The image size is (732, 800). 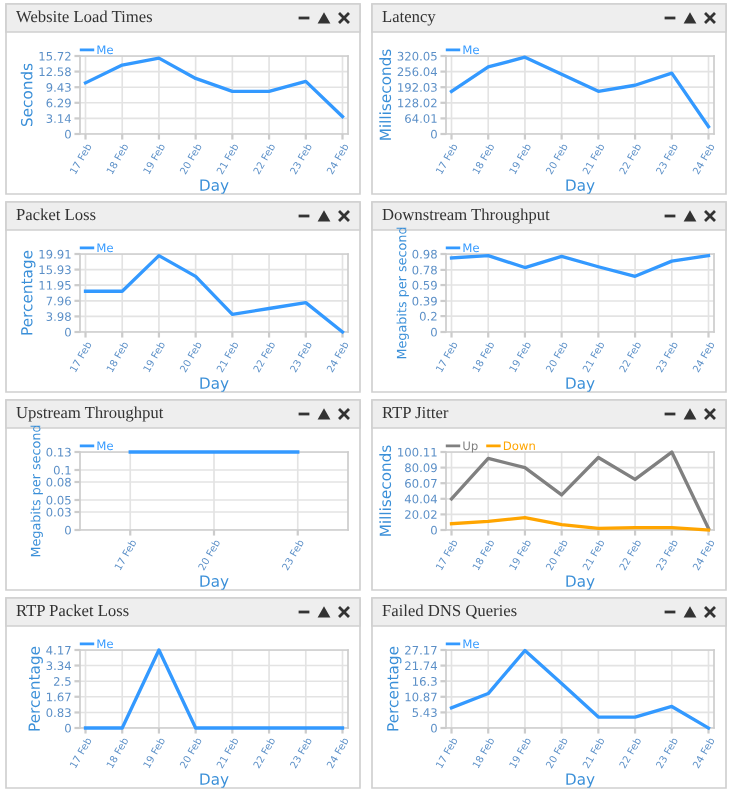 What do you see at coordinates (409, 18) in the screenshot?
I see `chart-title: Latency` at bounding box center [409, 18].